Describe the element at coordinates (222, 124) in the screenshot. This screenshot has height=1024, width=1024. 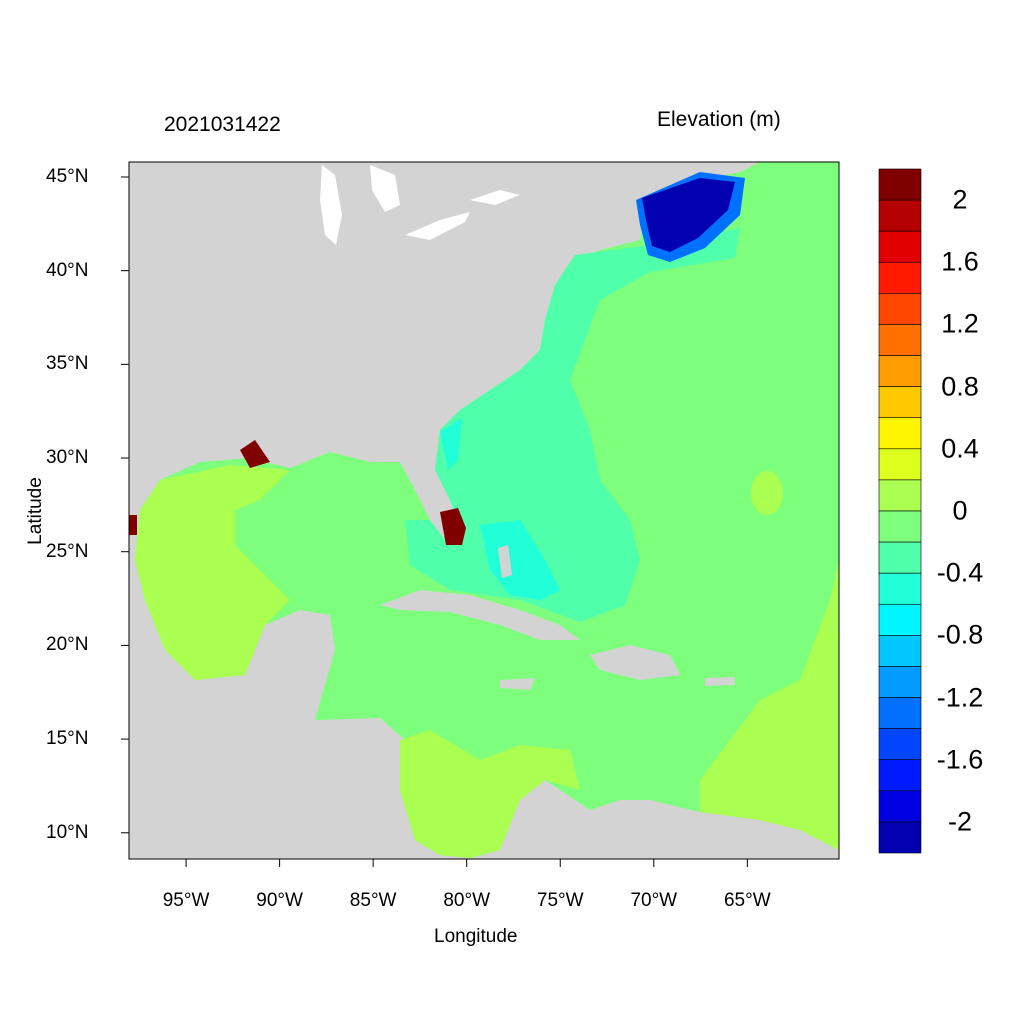
I see `map-timestamp: 2021031422` at that location.